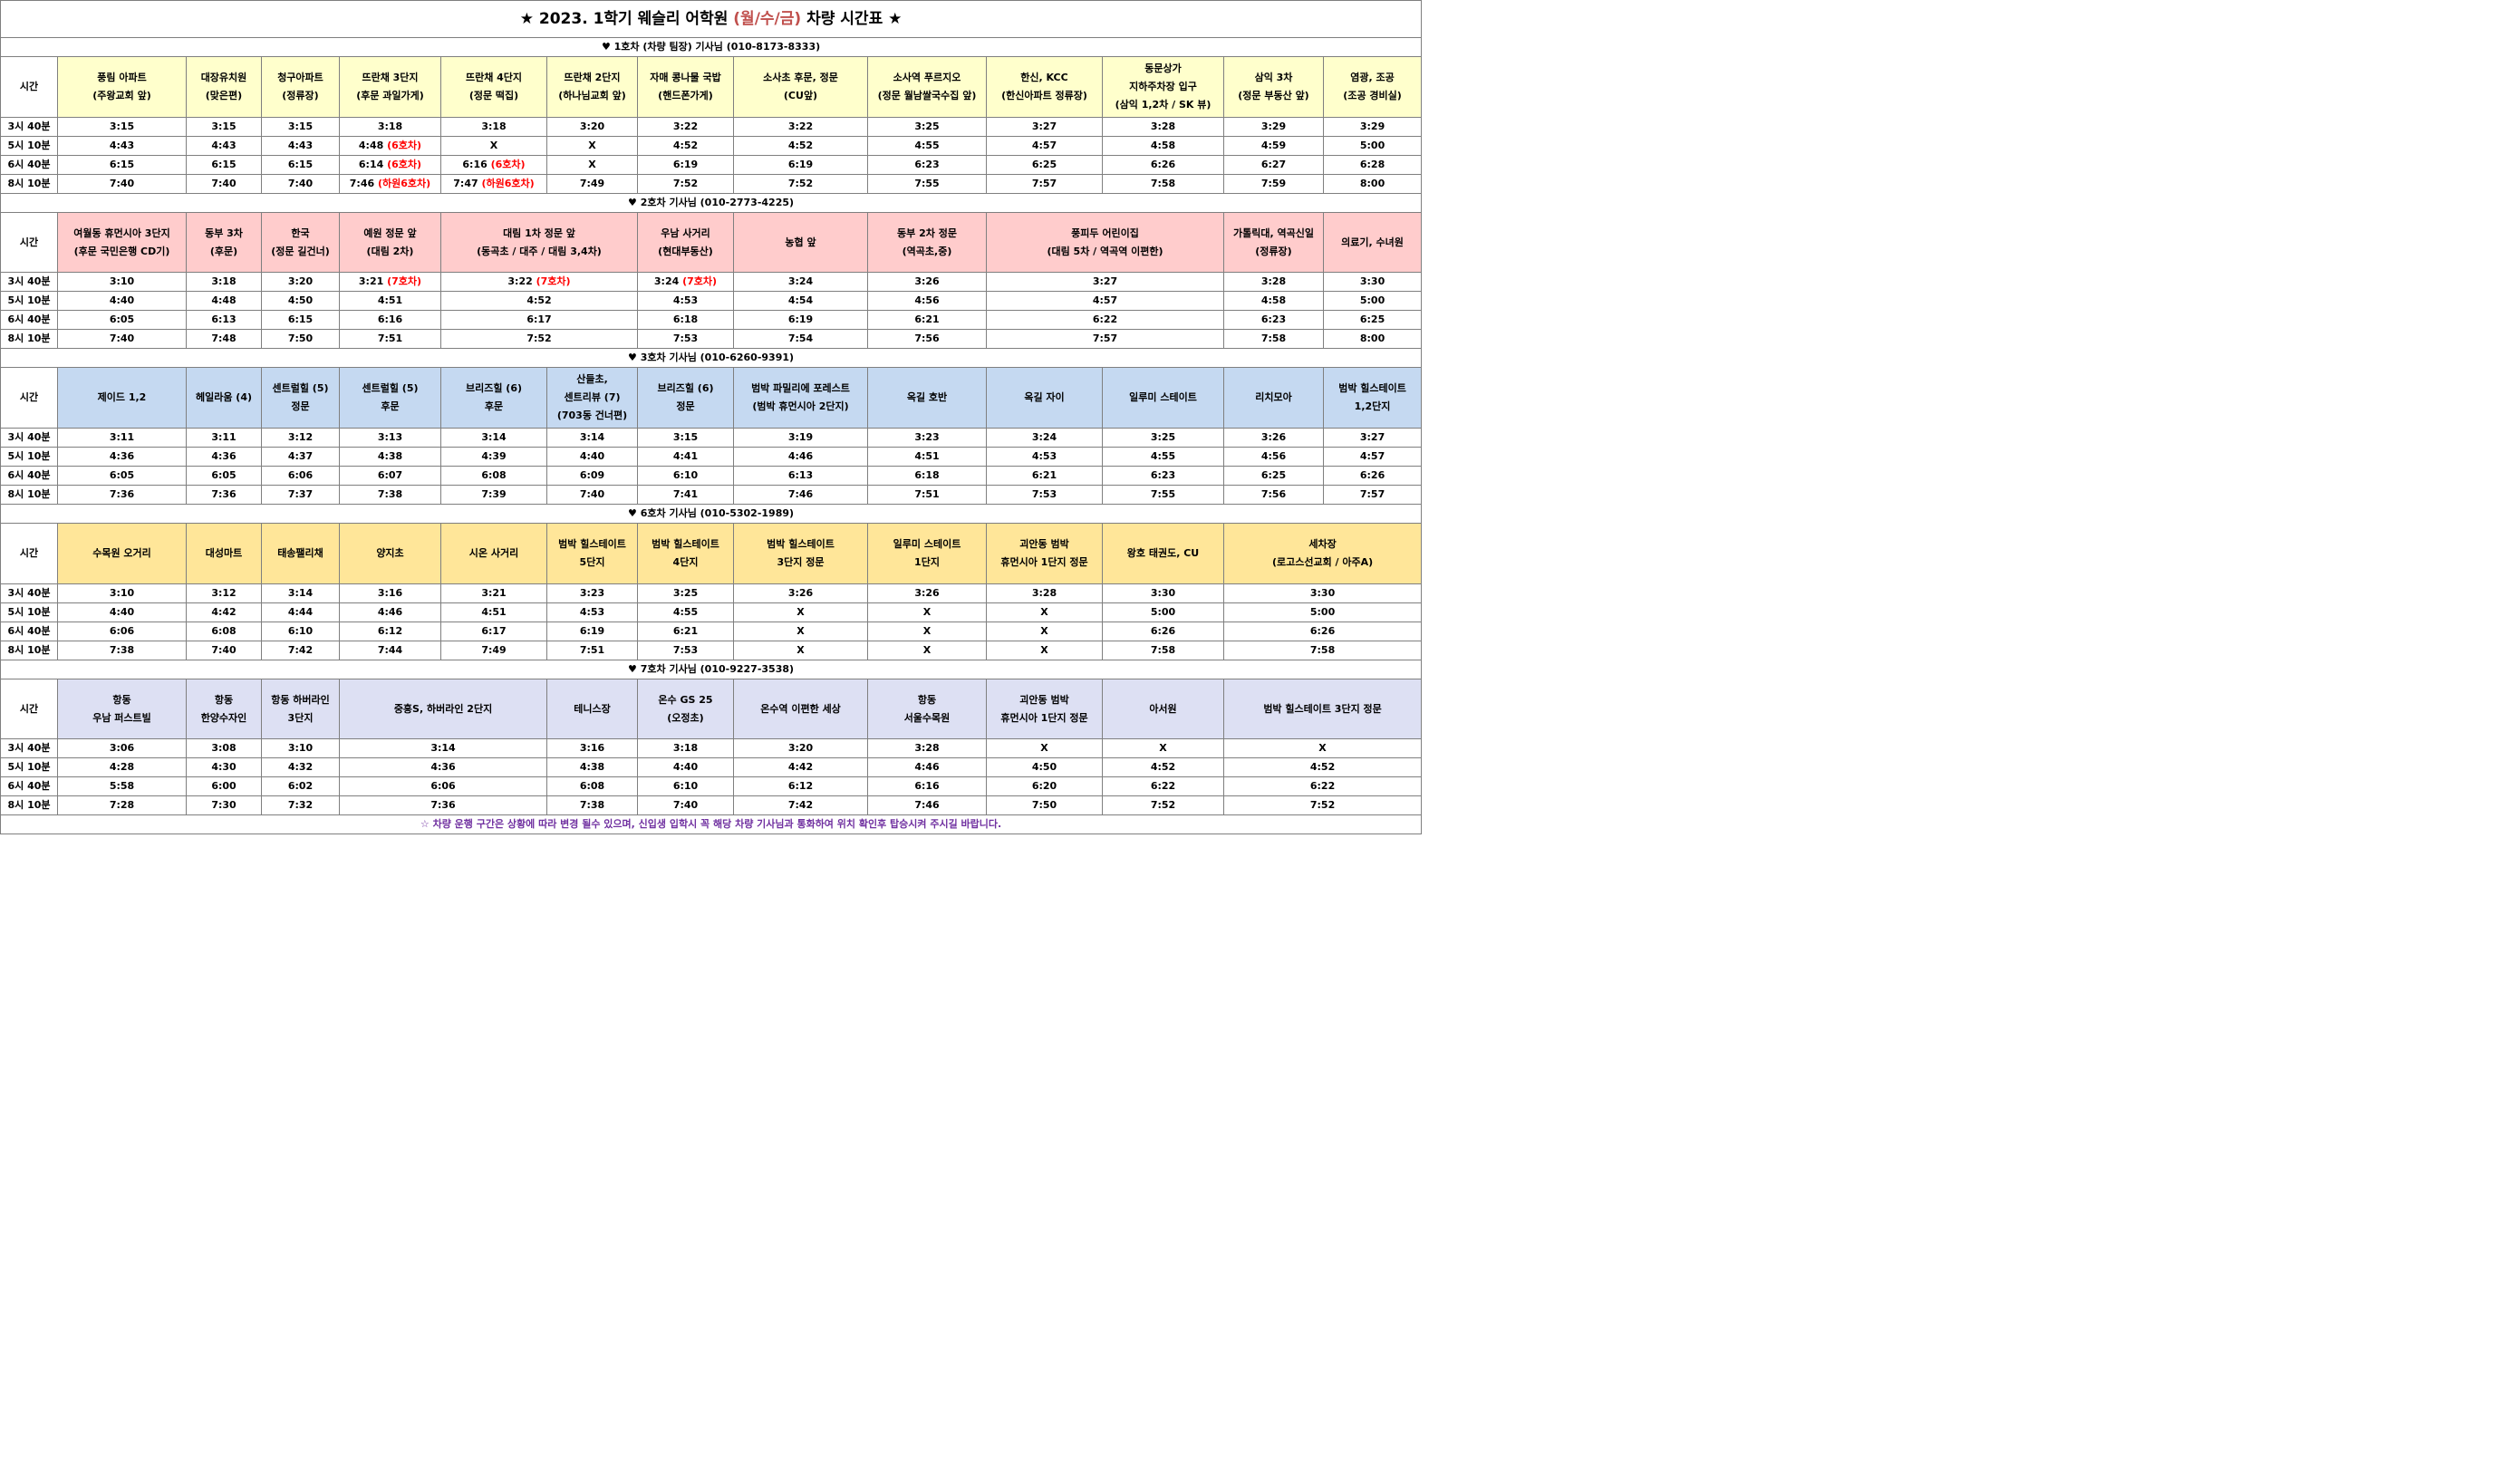  What do you see at coordinates (390, 243) in the screenshot?
I see `stop-name: 예원 정문 앞 (대림 2차)` at bounding box center [390, 243].